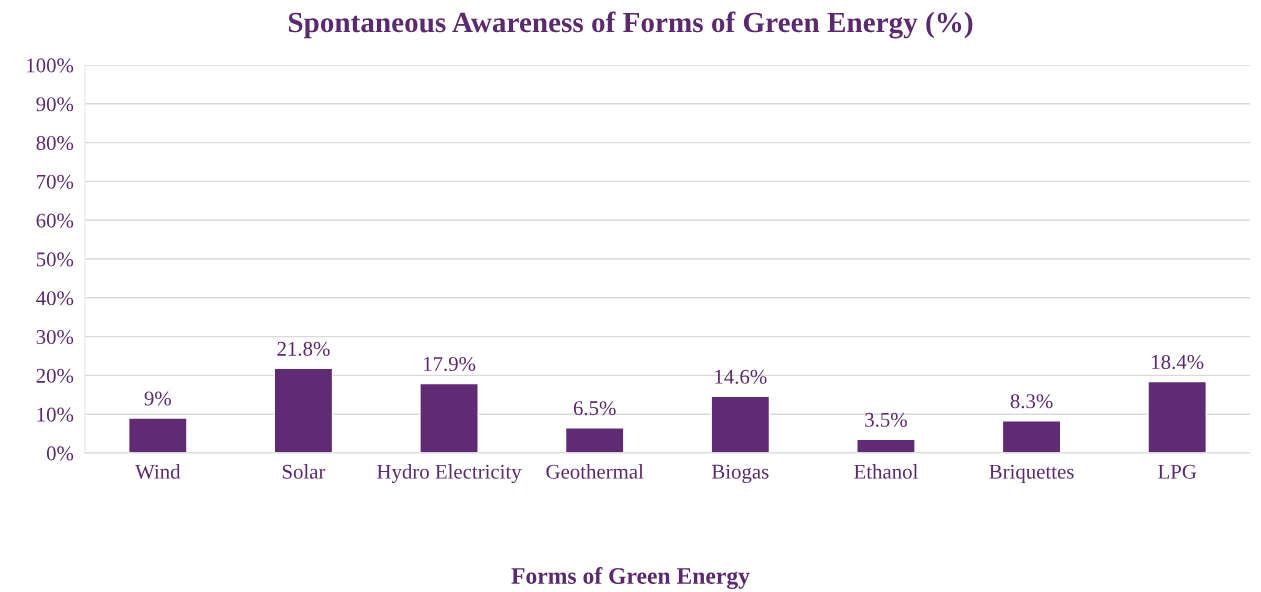 The width and height of the screenshot is (1261, 592). I want to click on data-label: 6.5%, so click(594, 408).